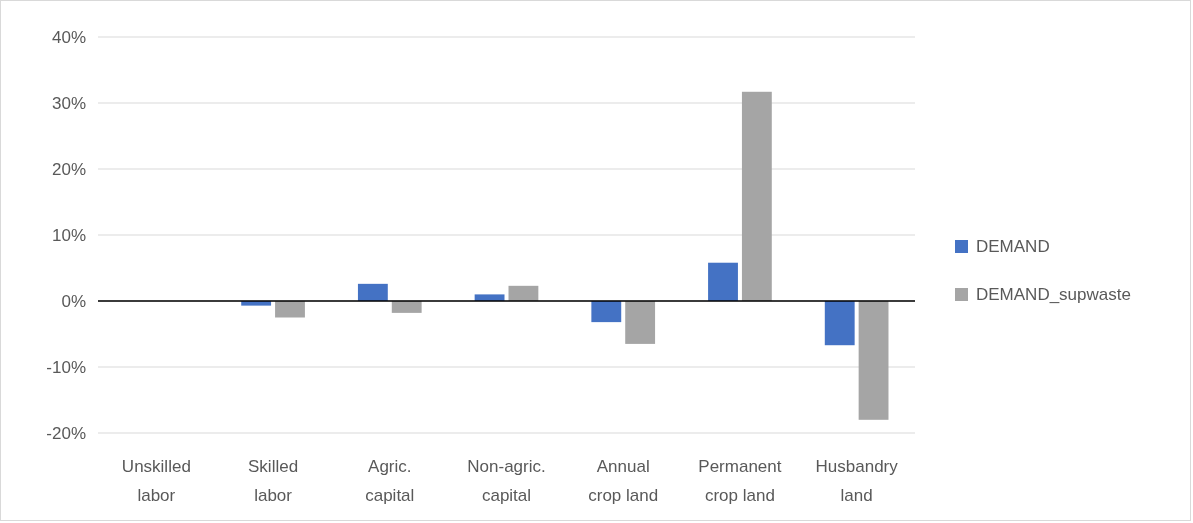  I want to click on x-tick-label: Annual crop land, so click(623, 481).